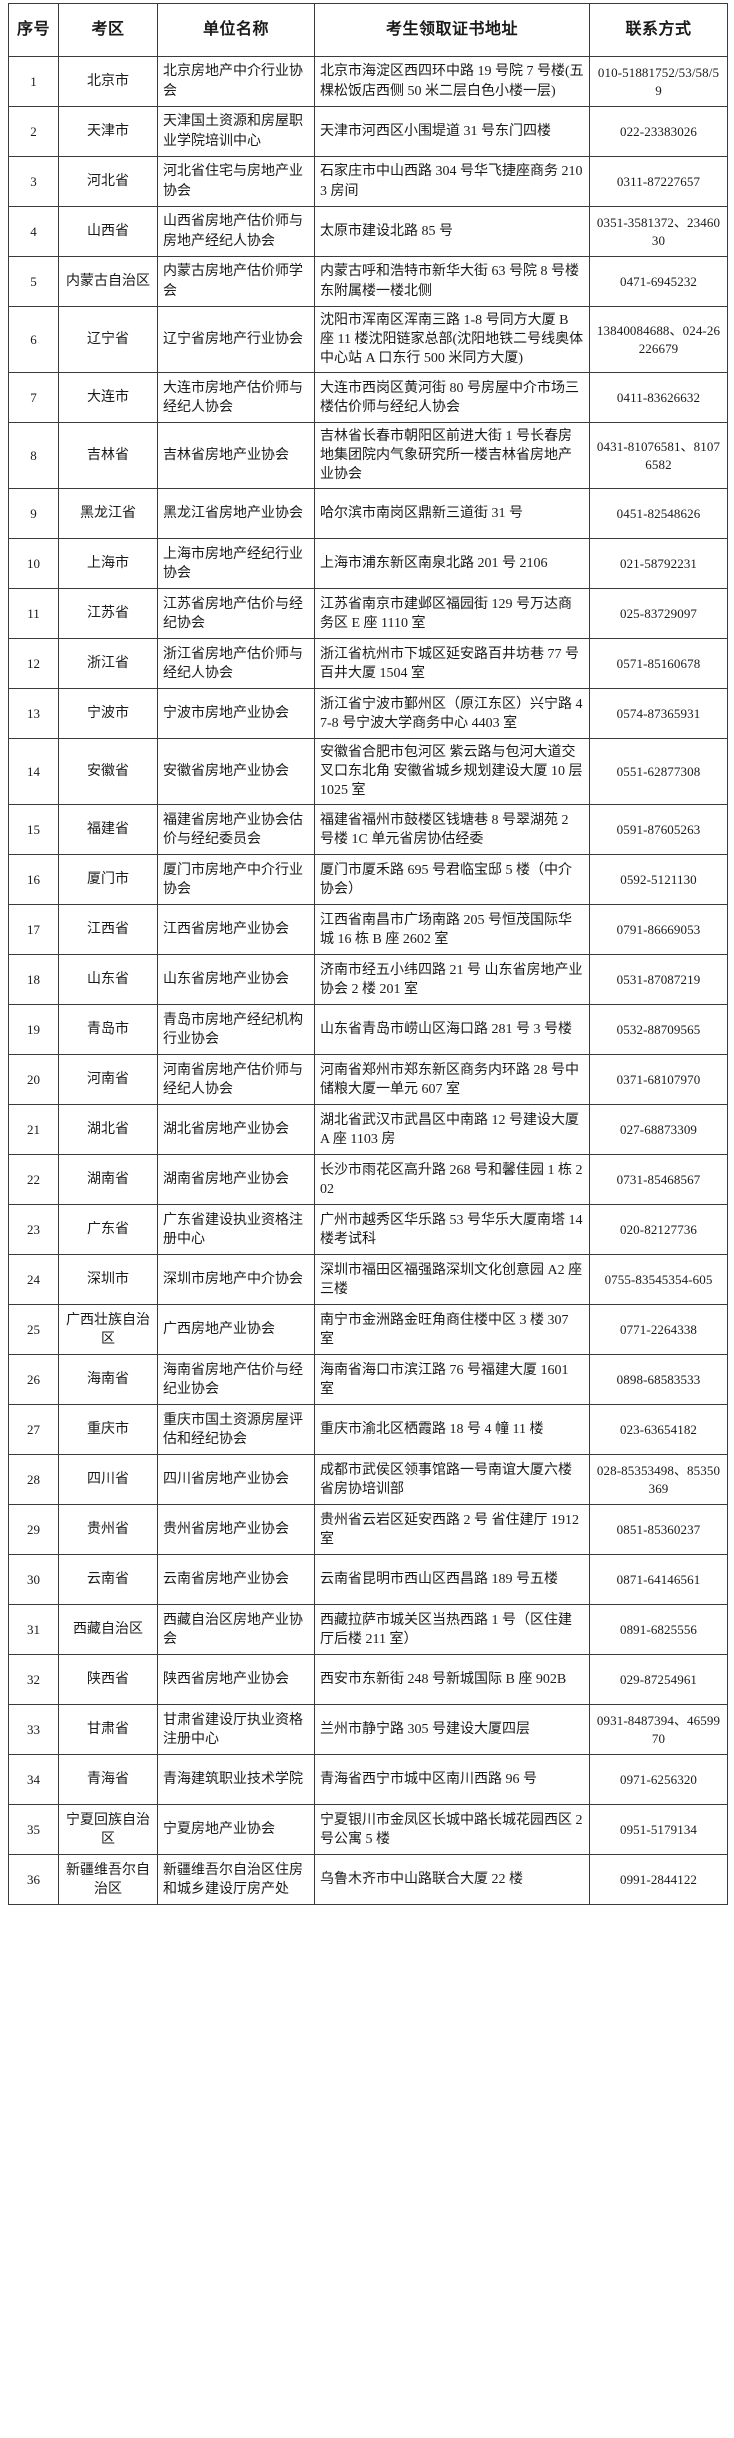  Describe the element at coordinates (452, 1030) in the screenshot. I see `cell-address: 山东省青岛市崂山区海口路 281 号 3 号楼` at that location.